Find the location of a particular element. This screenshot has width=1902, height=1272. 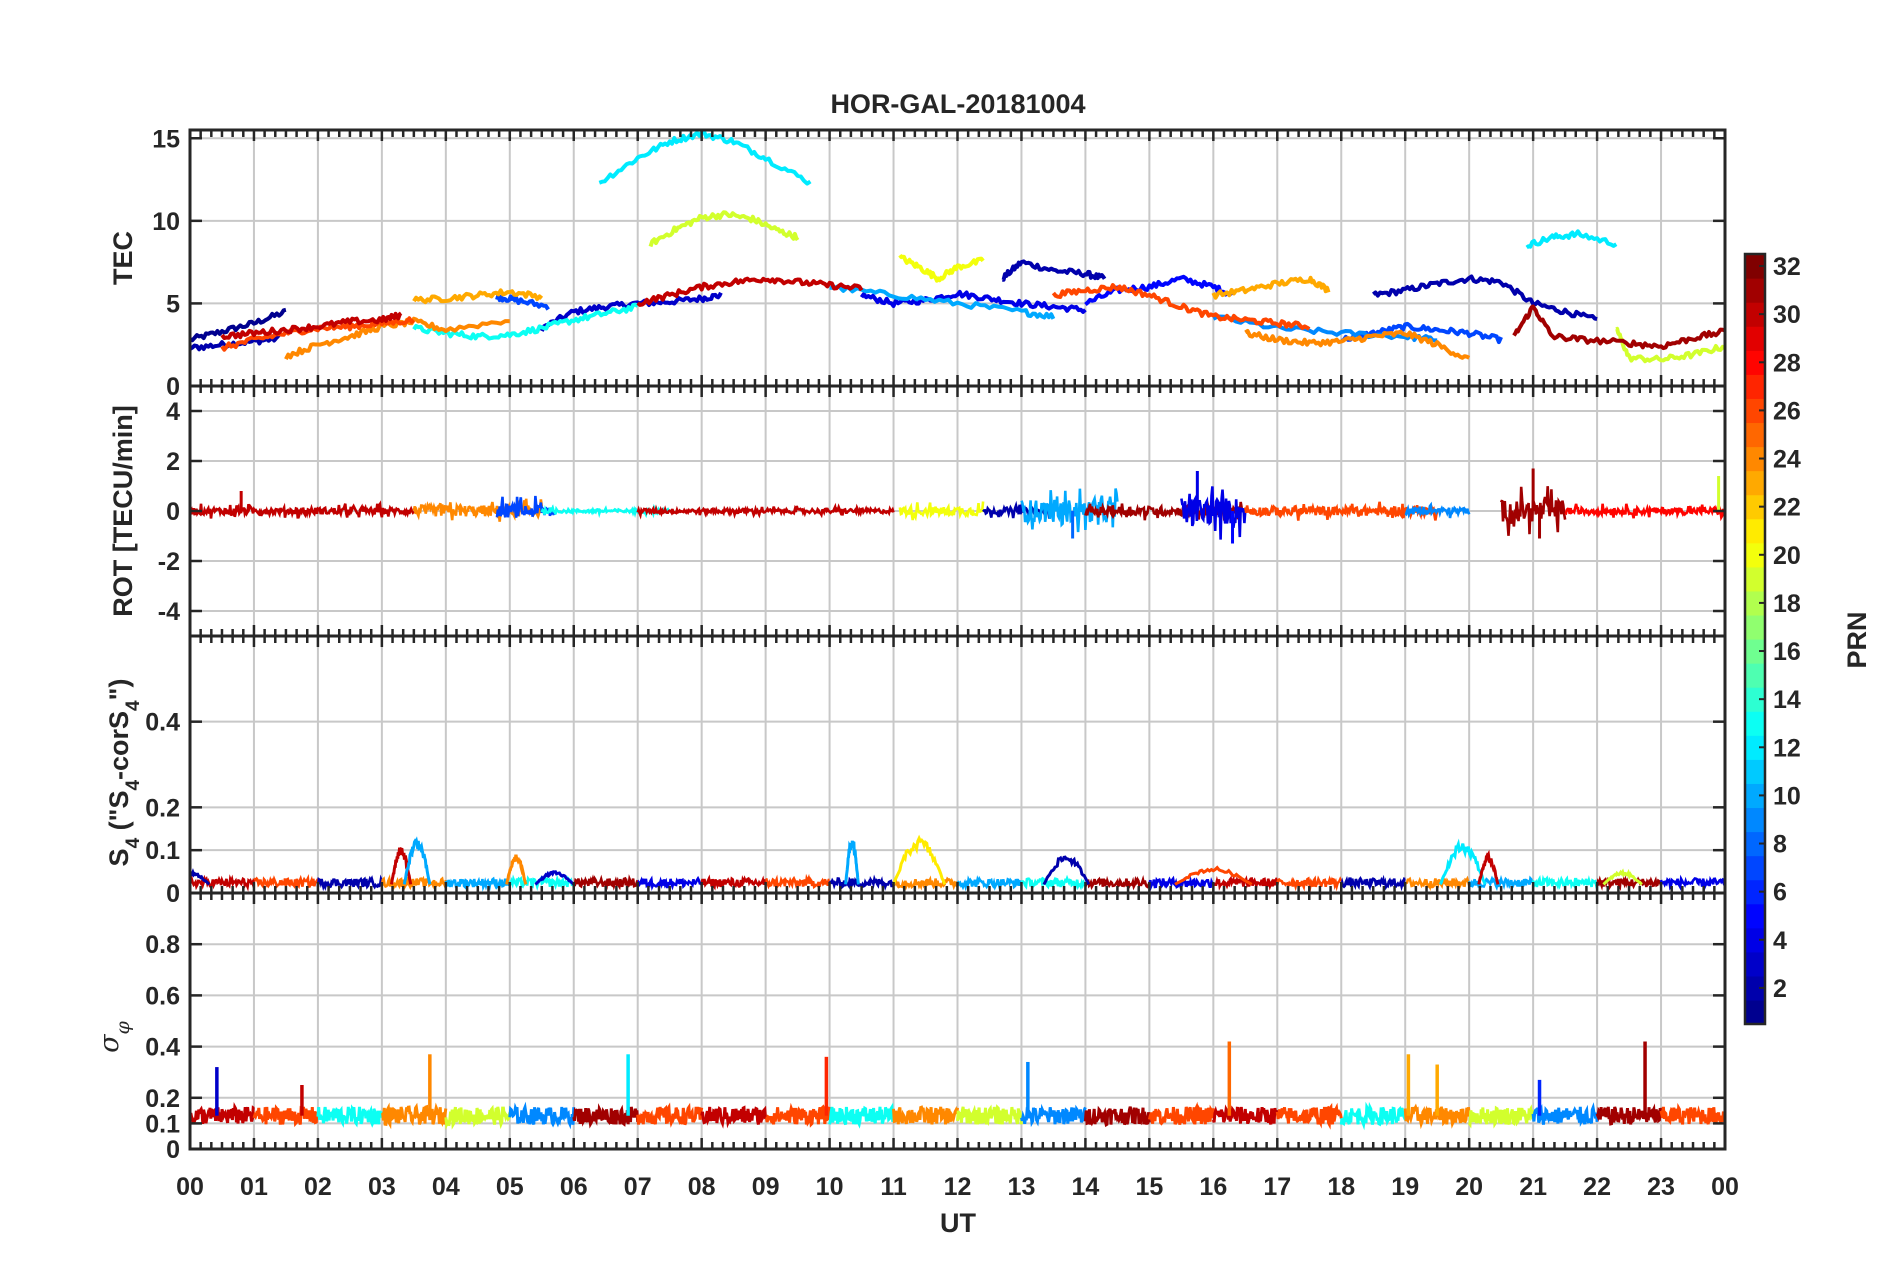

colorbar-tick-label: 8 is located at coordinates (1780, 845).